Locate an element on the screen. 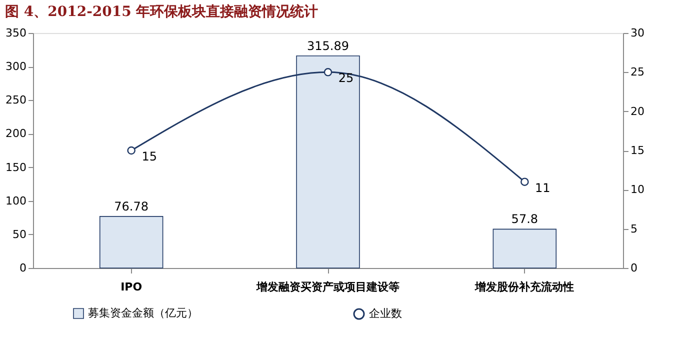 The width and height of the screenshot is (678, 355). data-label: 57.8 is located at coordinates (524, 219).